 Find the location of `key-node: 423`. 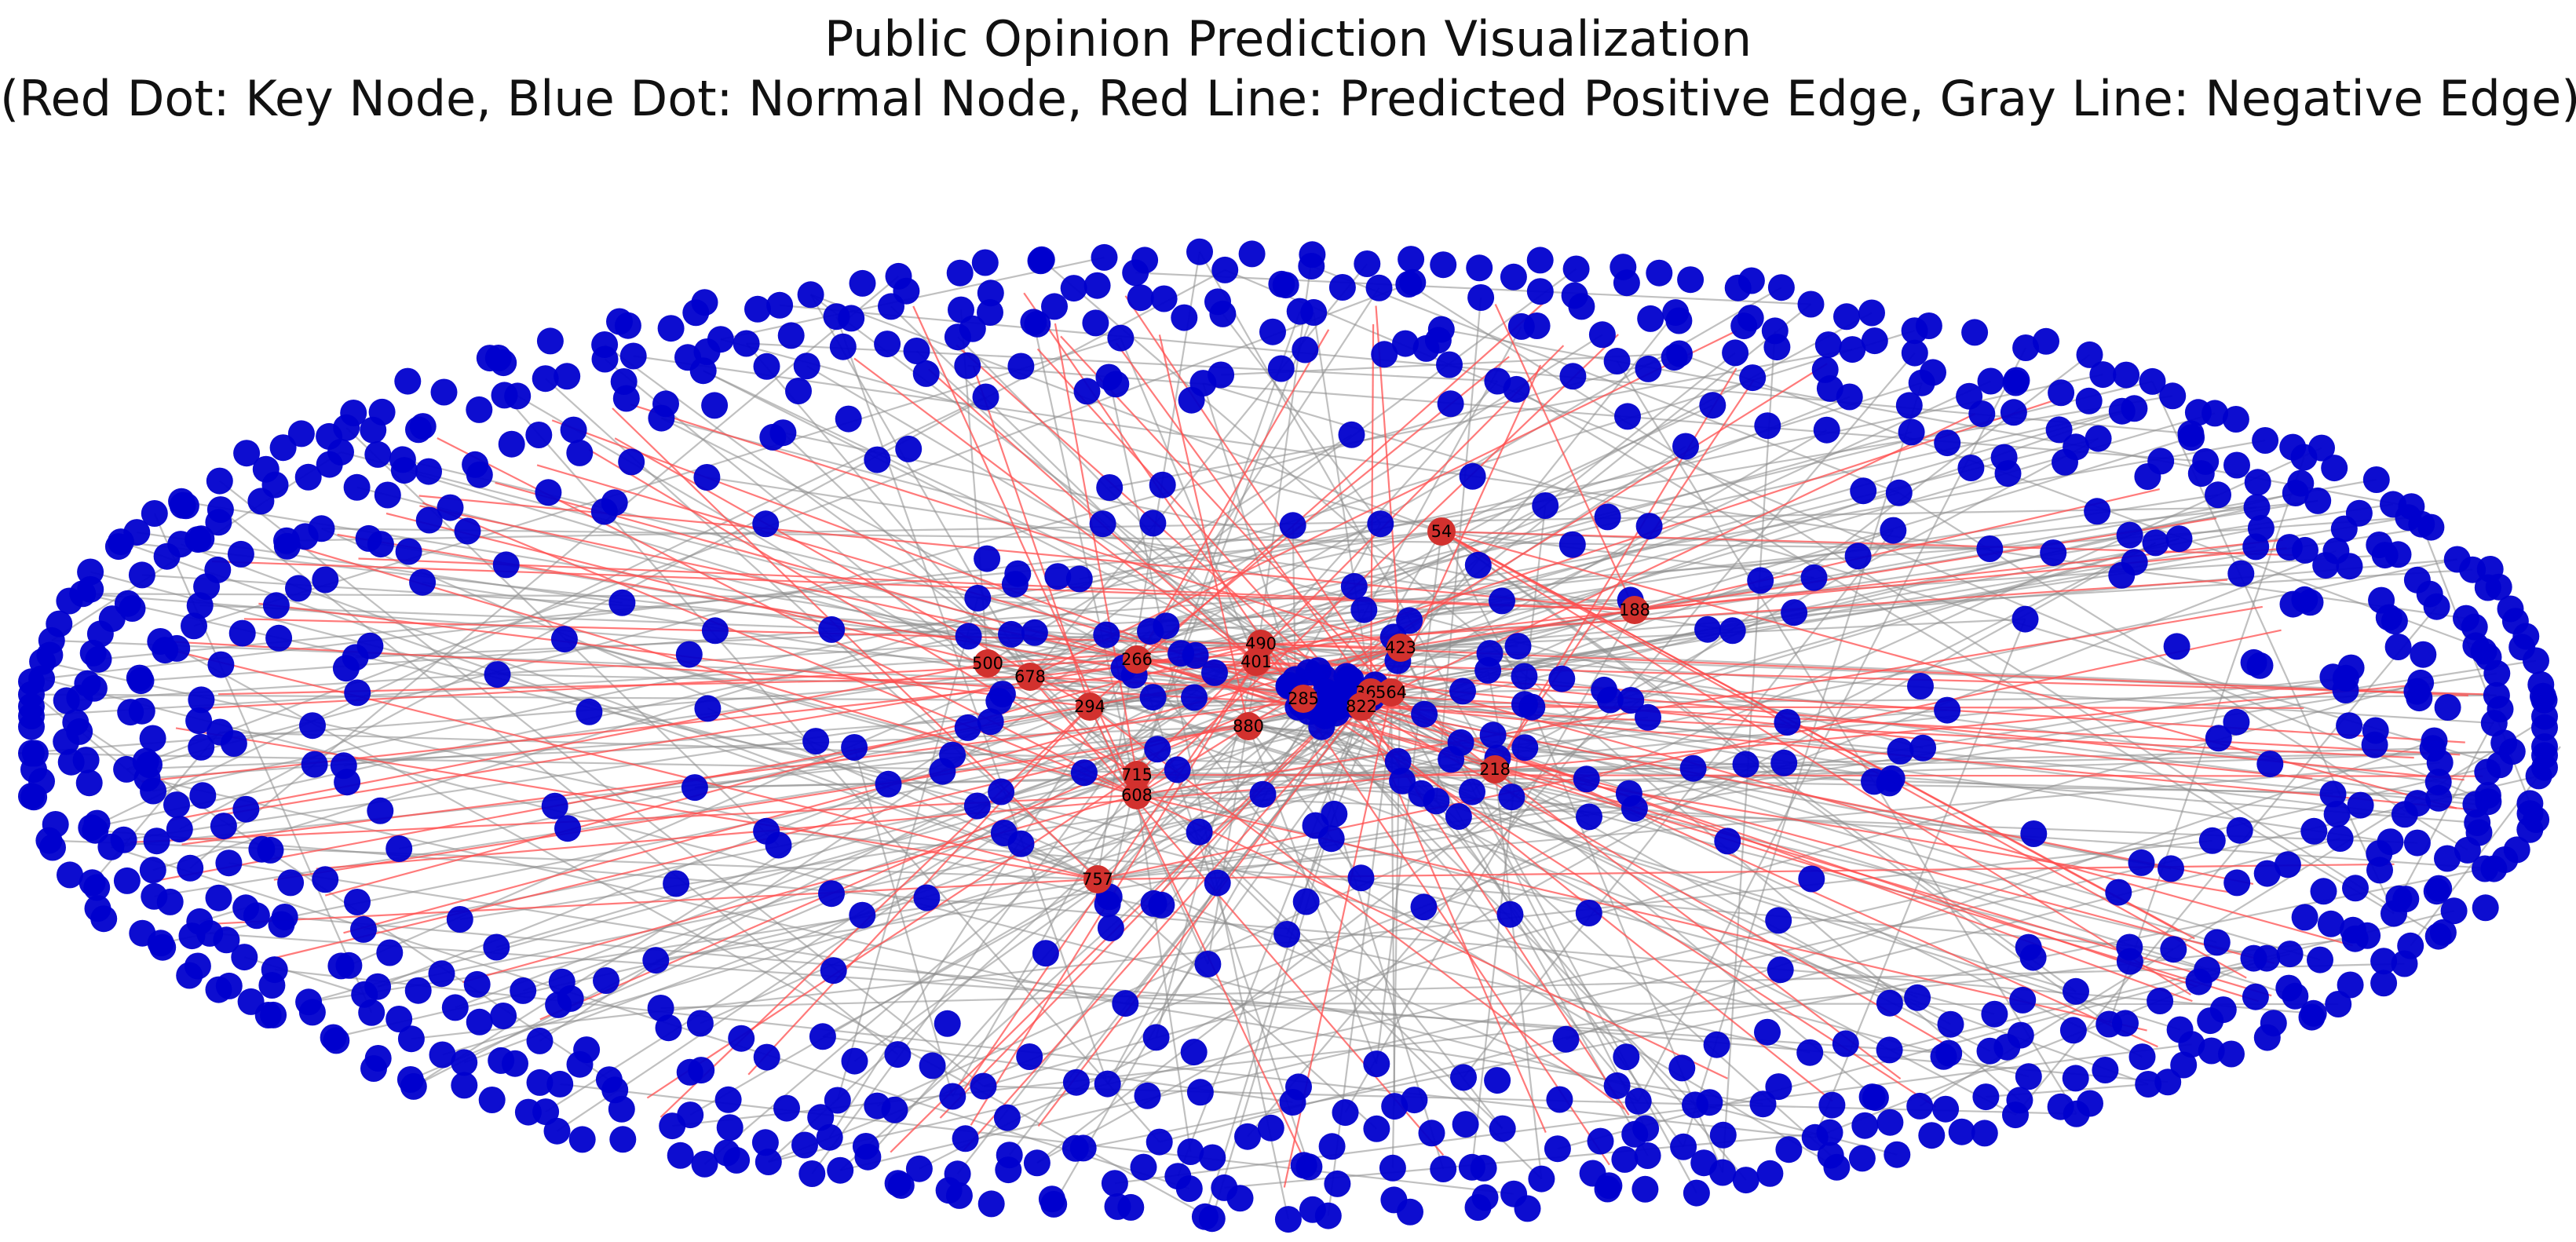

key-node: 423 is located at coordinates (1400, 648).